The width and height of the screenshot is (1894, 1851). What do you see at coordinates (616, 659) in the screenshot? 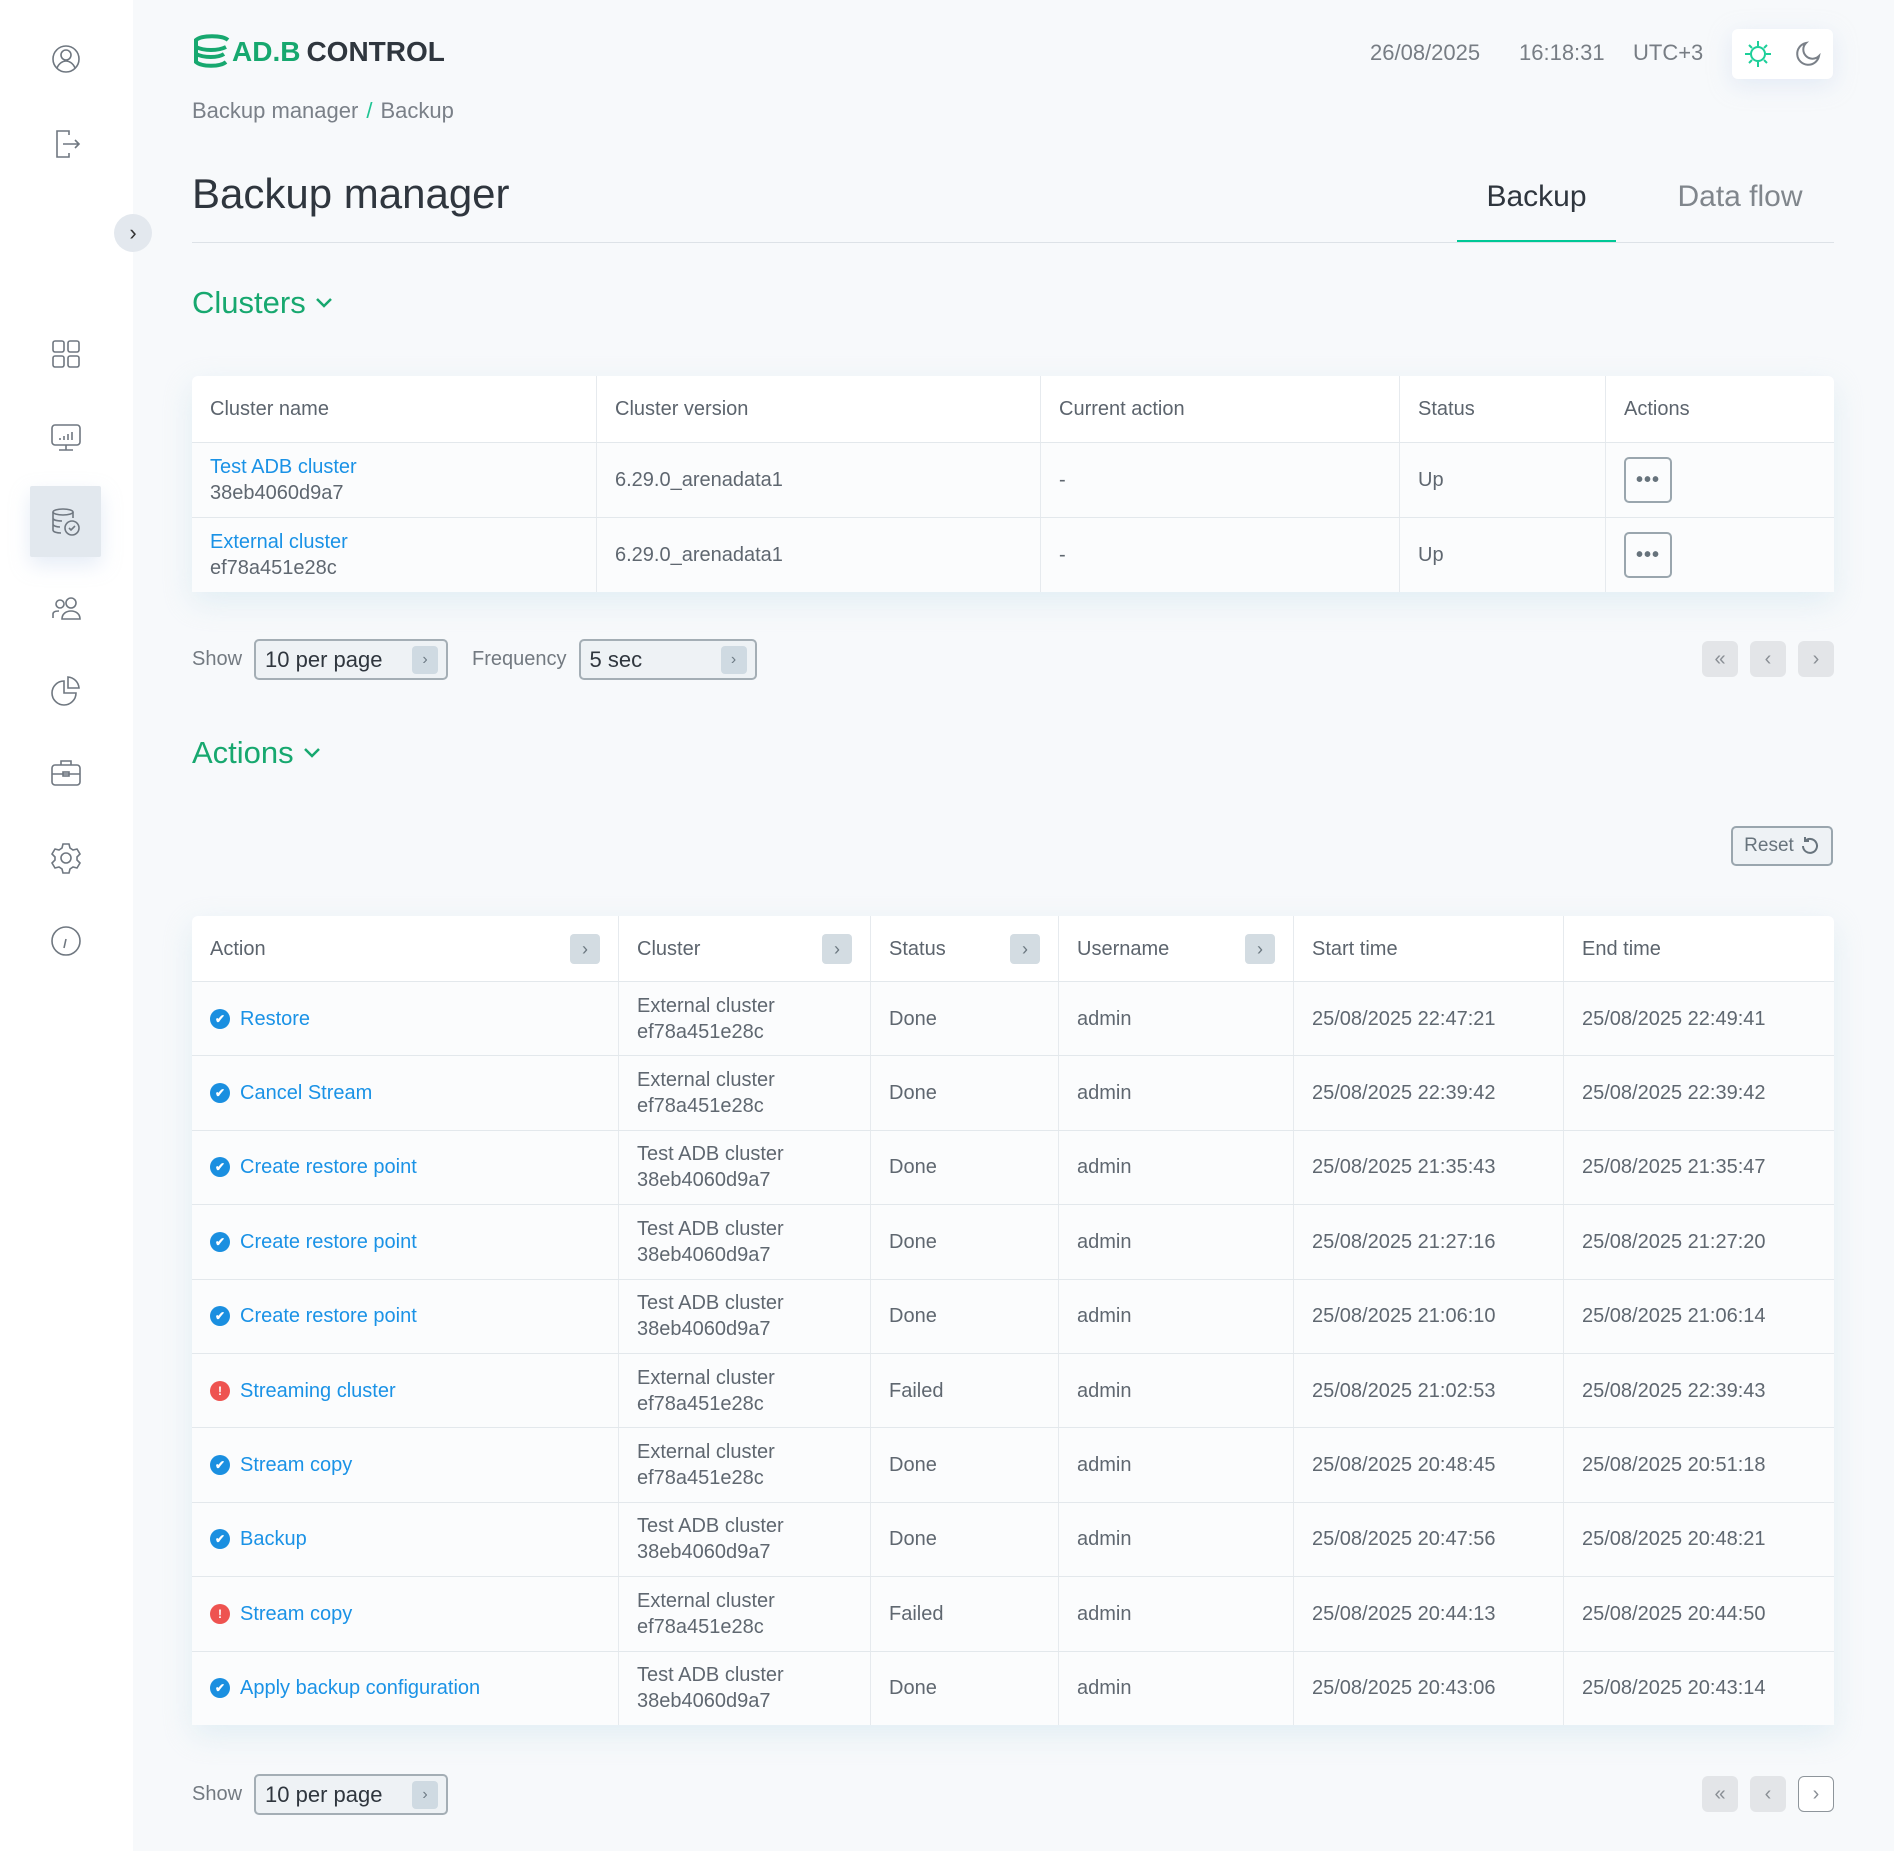
I see `frequency-value: 5 sec` at bounding box center [616, 659].